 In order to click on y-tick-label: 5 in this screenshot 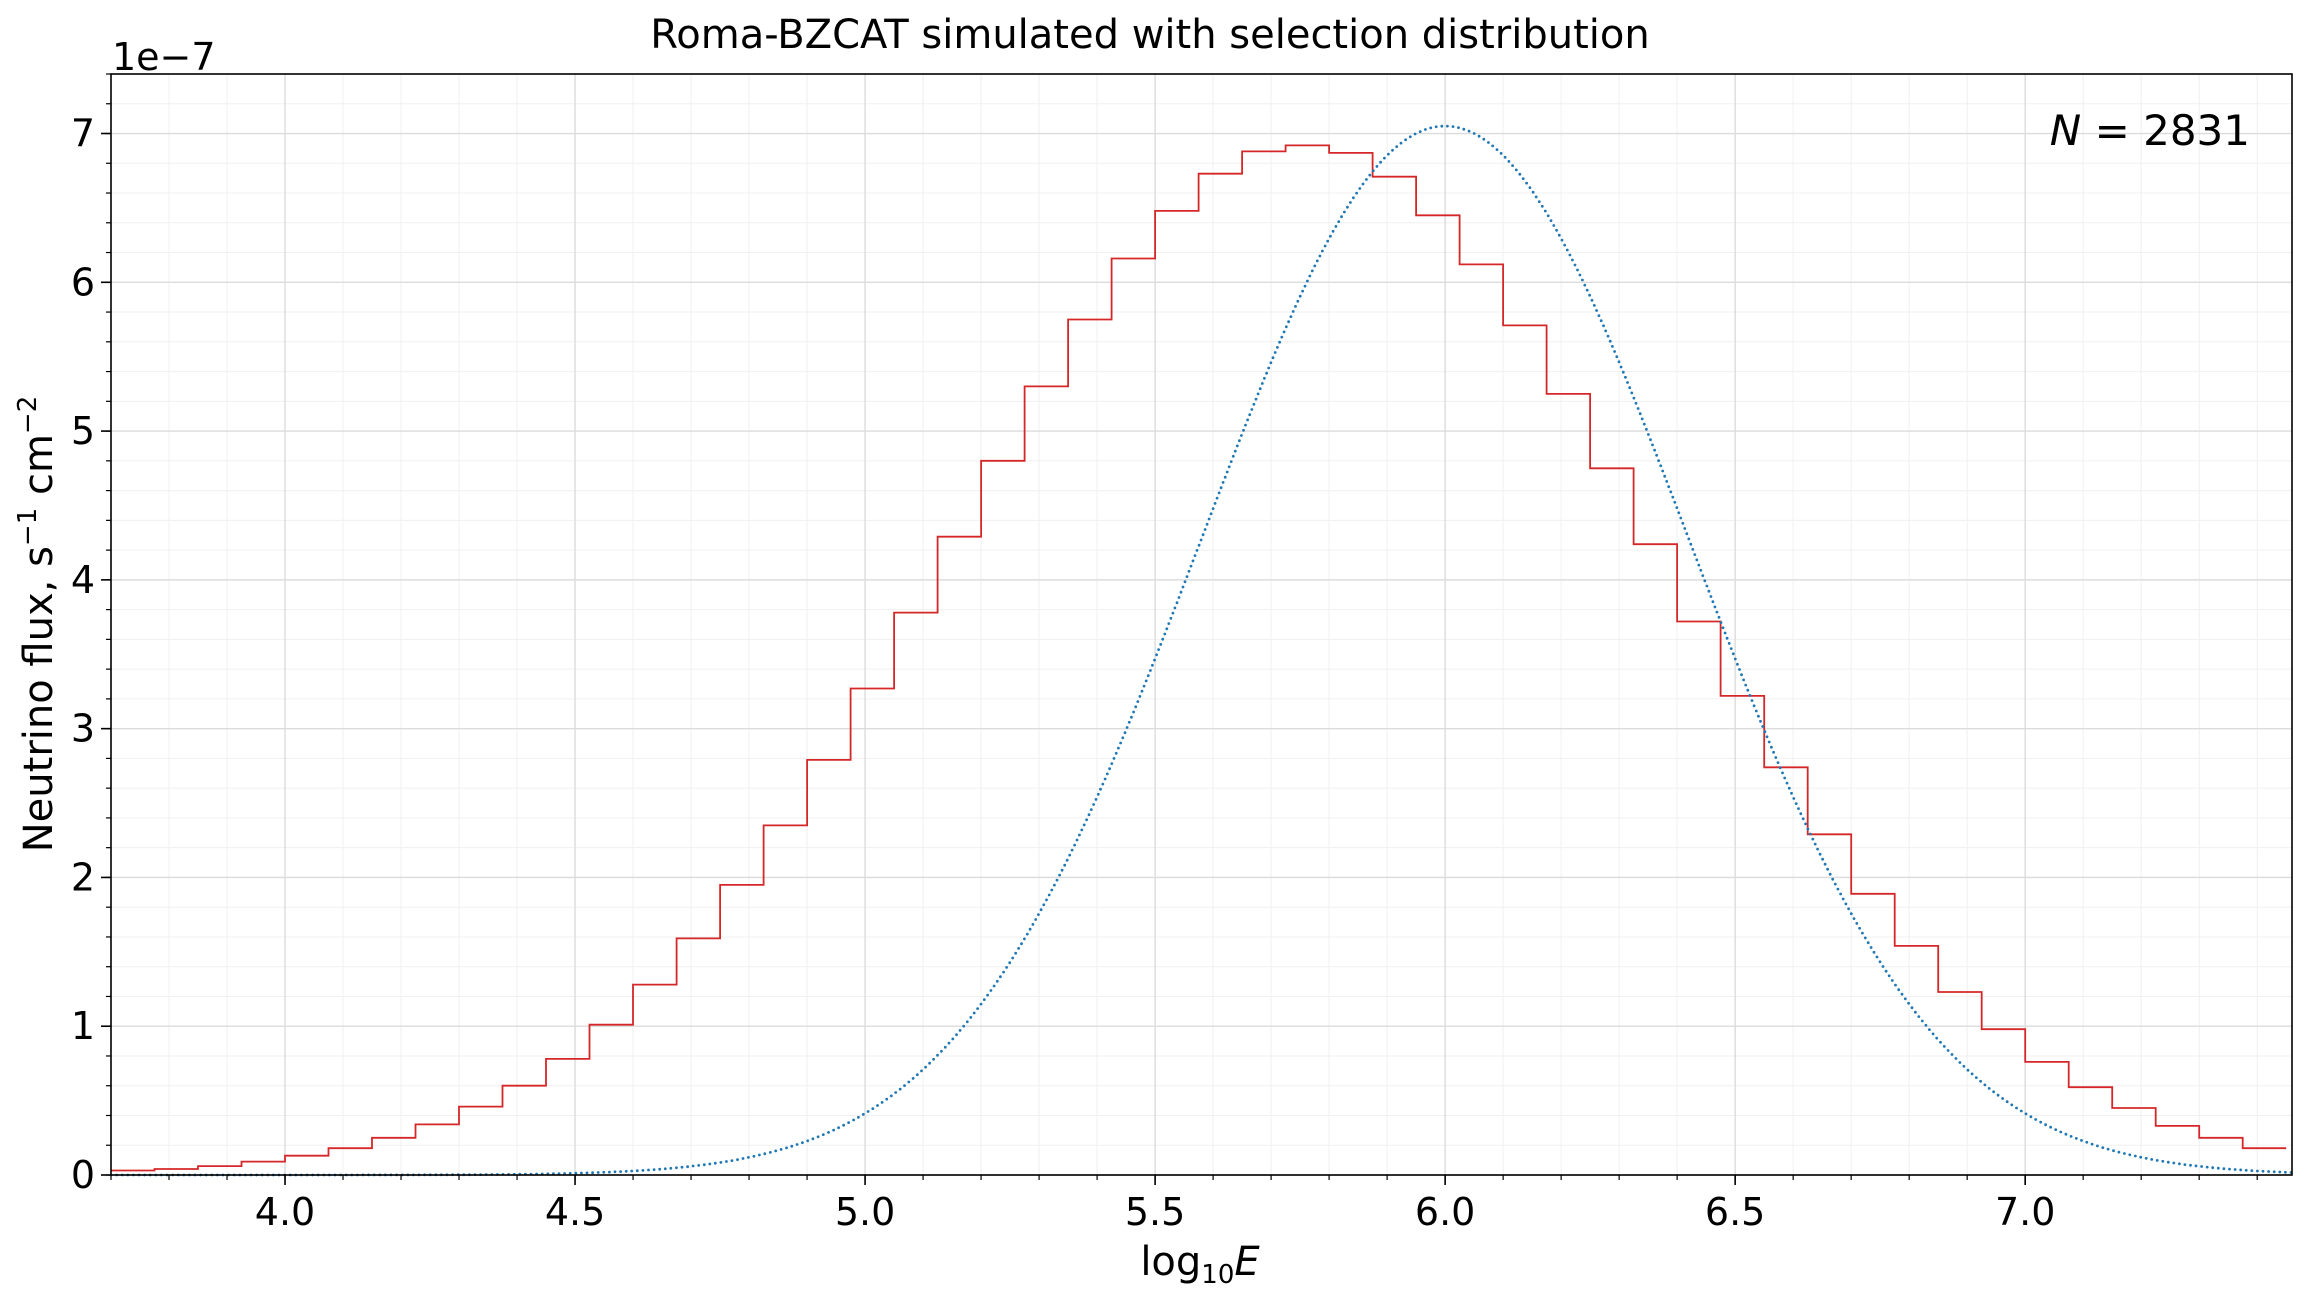, I will do `click(83, 431)`.